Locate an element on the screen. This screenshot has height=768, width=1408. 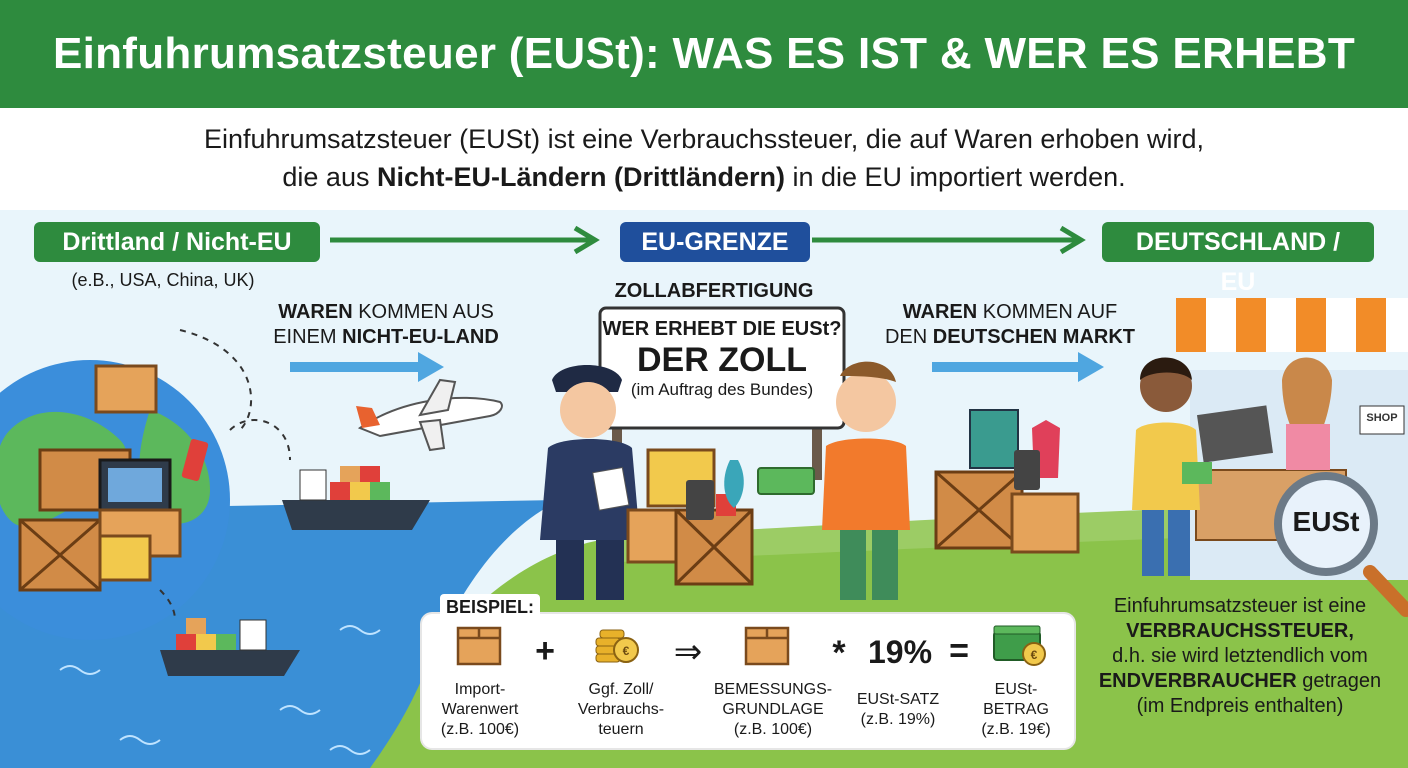
formula-basis-l2: GRUNDLAGE is located at coordinates (773, 709).